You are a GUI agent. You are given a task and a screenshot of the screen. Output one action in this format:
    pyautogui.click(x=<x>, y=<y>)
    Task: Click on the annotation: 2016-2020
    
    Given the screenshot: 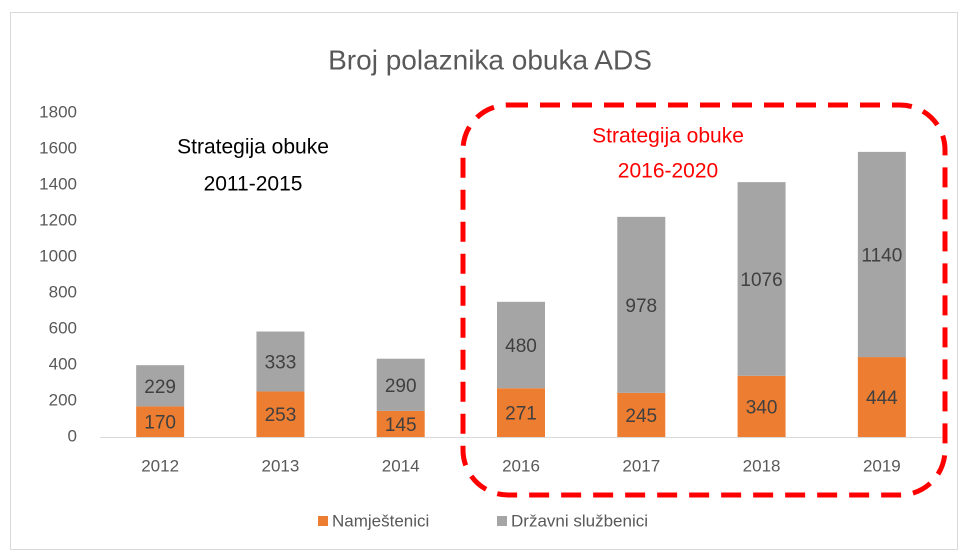 What is the action you would take?
    pyautogui.click(x=668, y=171)
    